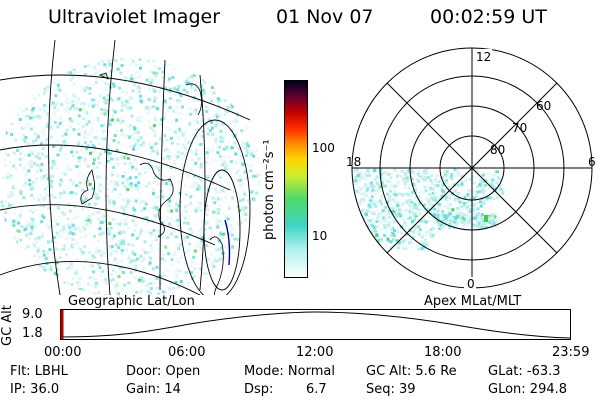  I want to click on altitude-ylabel: GC Alt, so click(7, 325).